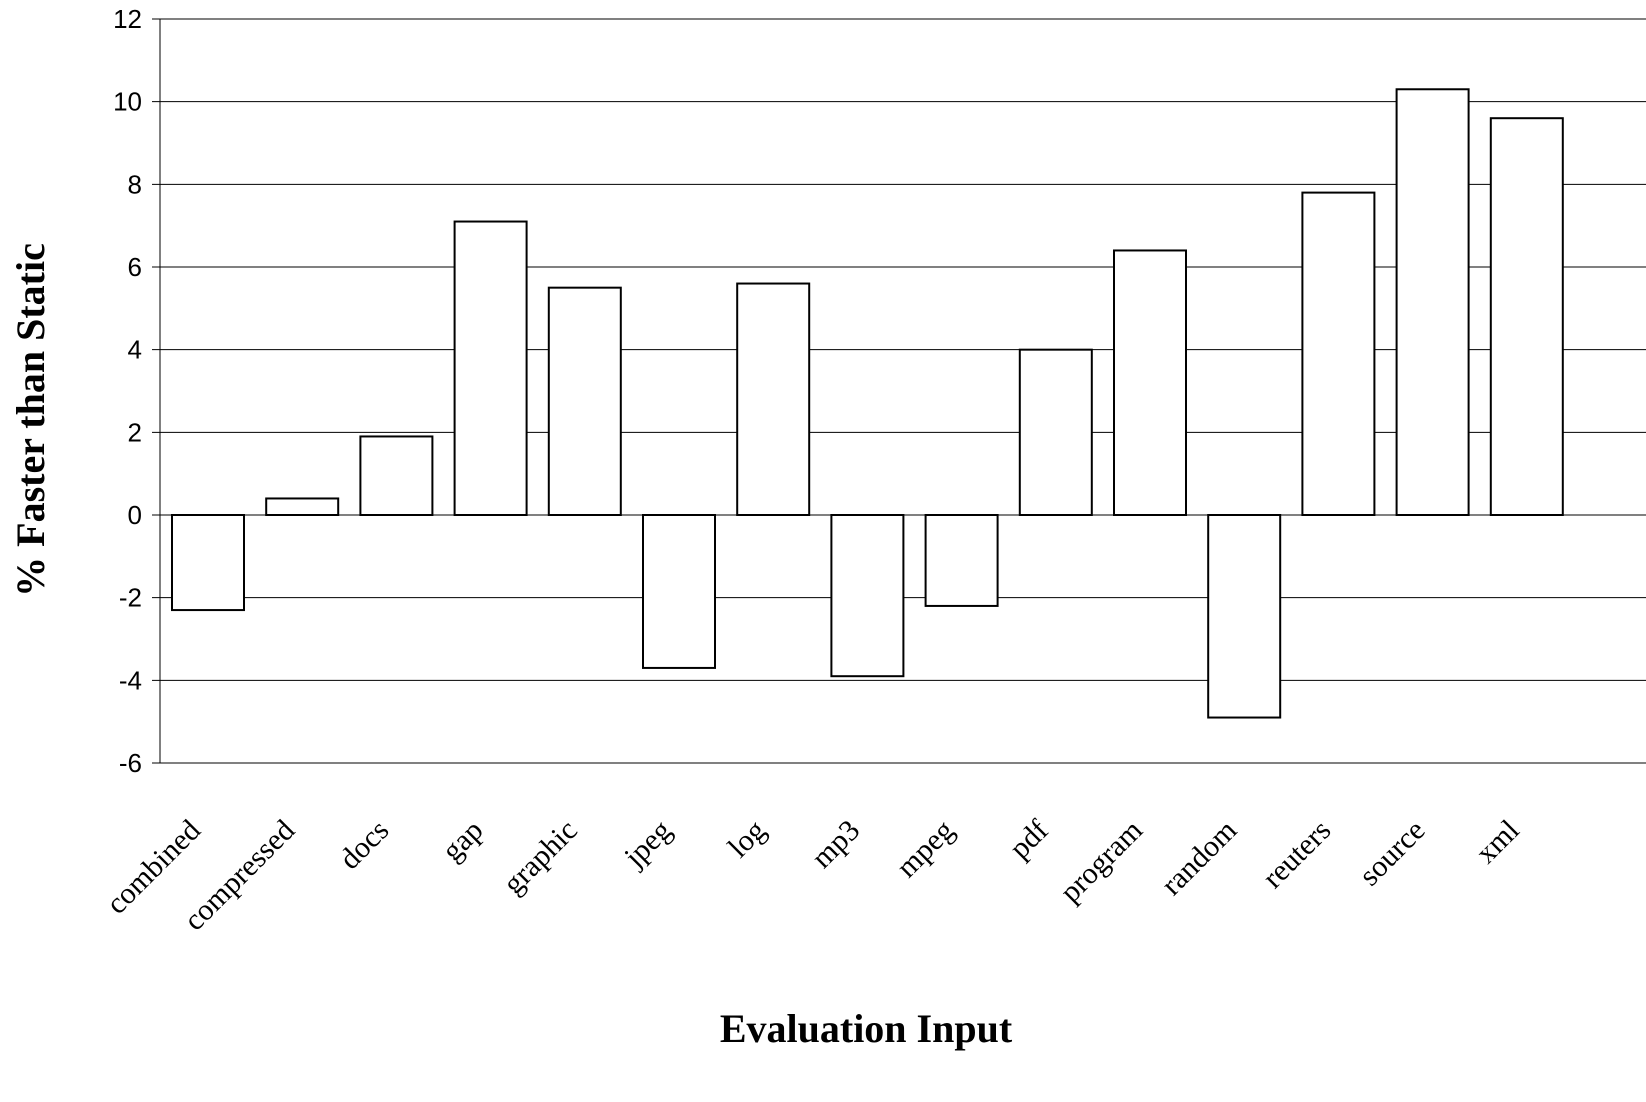 This screenshot has width=1646, height=1102. Describe the element at coordinates (364, 845) in the screenshot. I see `x-category-label: docs` at that location.